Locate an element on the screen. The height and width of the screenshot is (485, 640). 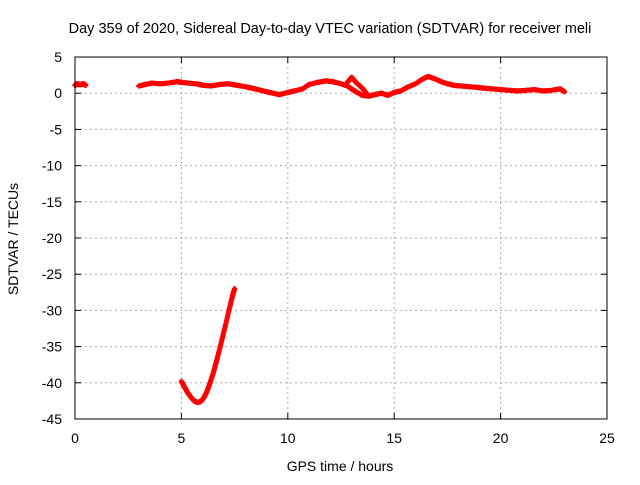
x-tick-label: 0 is located at coordinates (75, 438).